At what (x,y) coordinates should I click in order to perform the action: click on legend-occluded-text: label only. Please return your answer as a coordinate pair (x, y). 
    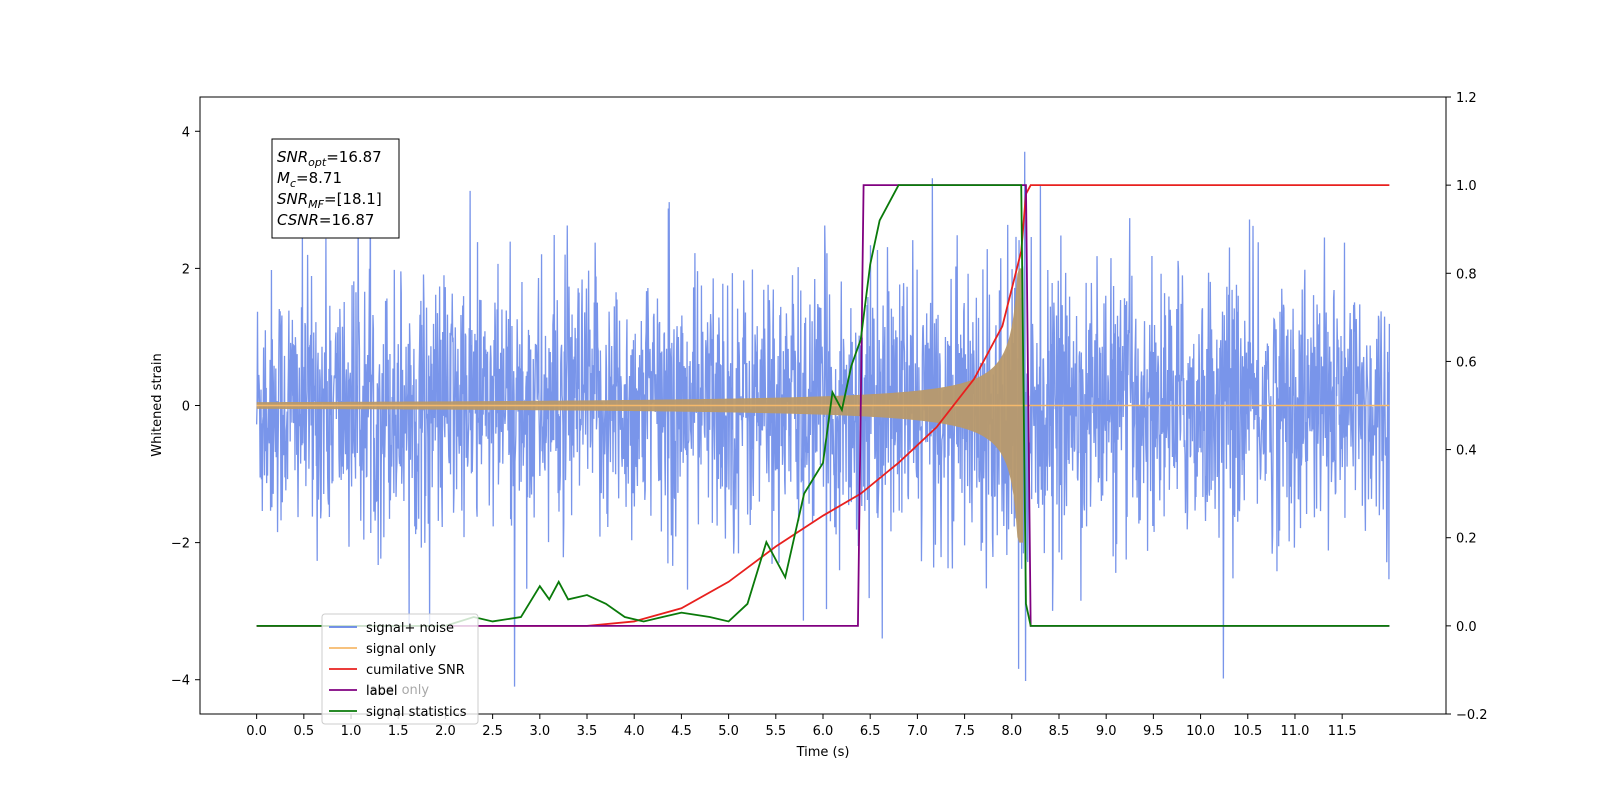
    Looking at the image, I should click on (397, 690).